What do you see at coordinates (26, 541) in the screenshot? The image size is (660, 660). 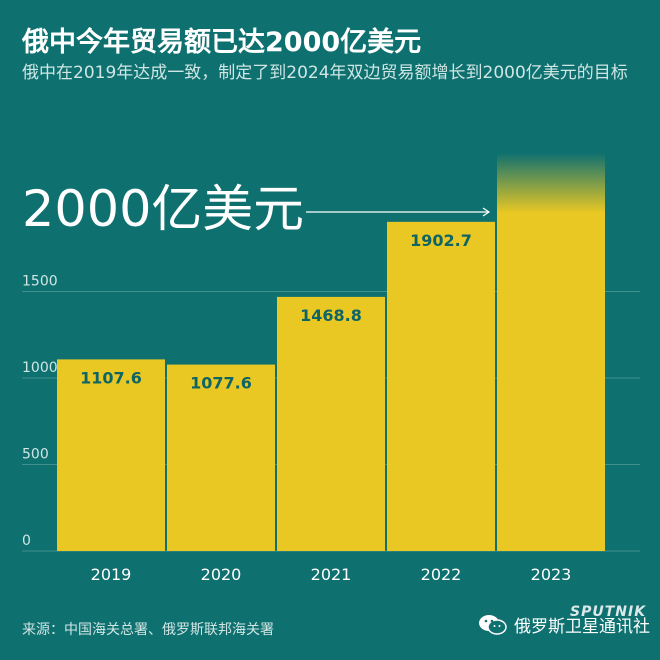 I see `y-tick-label: 0` at bounding box center [26, 541].